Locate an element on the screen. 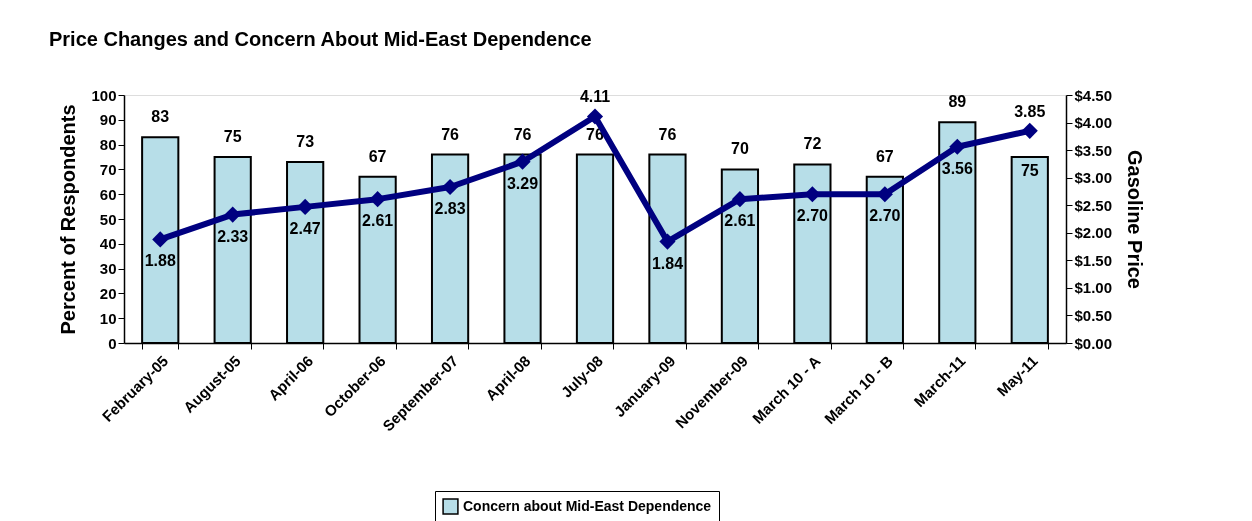  data-label: 3.56 is located at coordinates (957, 168).